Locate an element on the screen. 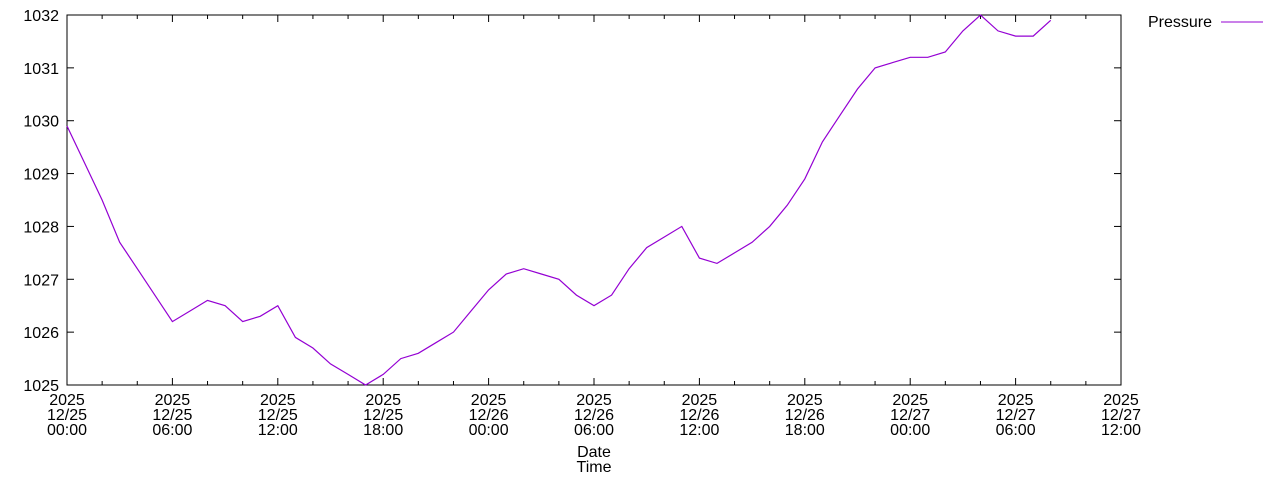 The width and height of the screenshot is (1280, 485). y-tick-label: 1027 is located at coordinates (41, 280).